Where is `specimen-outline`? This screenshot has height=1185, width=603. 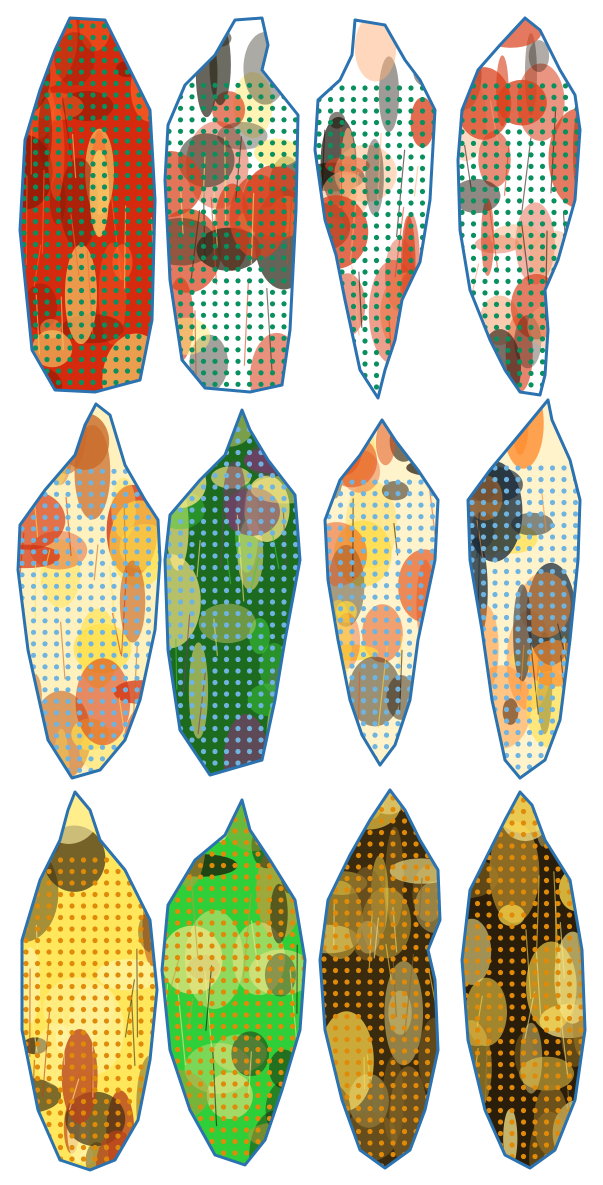
specimen-outline is located at coordinates (87, 205).